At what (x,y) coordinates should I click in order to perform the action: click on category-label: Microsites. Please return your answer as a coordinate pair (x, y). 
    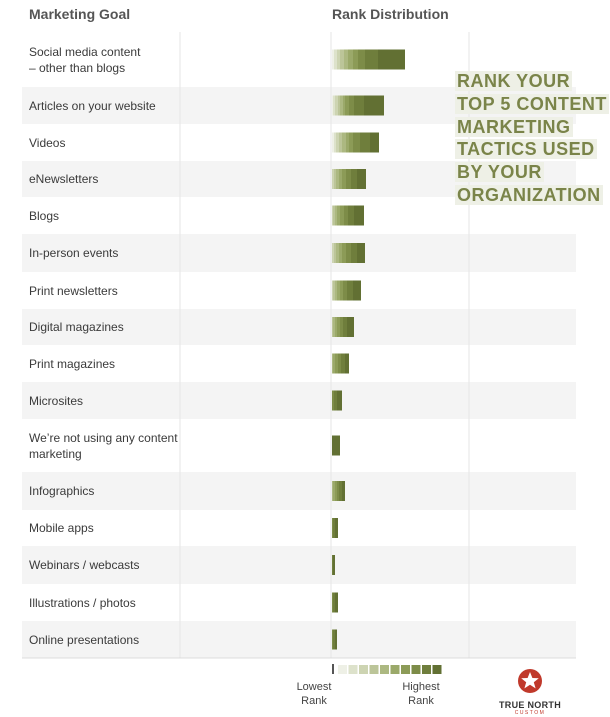
    Looking at the image, I should click on (104, 401).